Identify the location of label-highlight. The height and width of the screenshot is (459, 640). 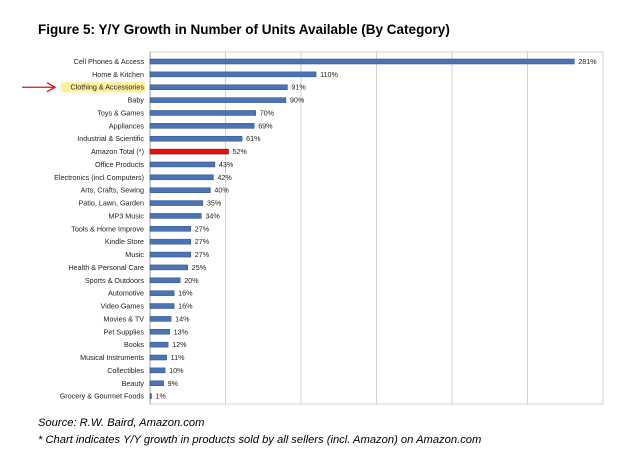
(103, 87).